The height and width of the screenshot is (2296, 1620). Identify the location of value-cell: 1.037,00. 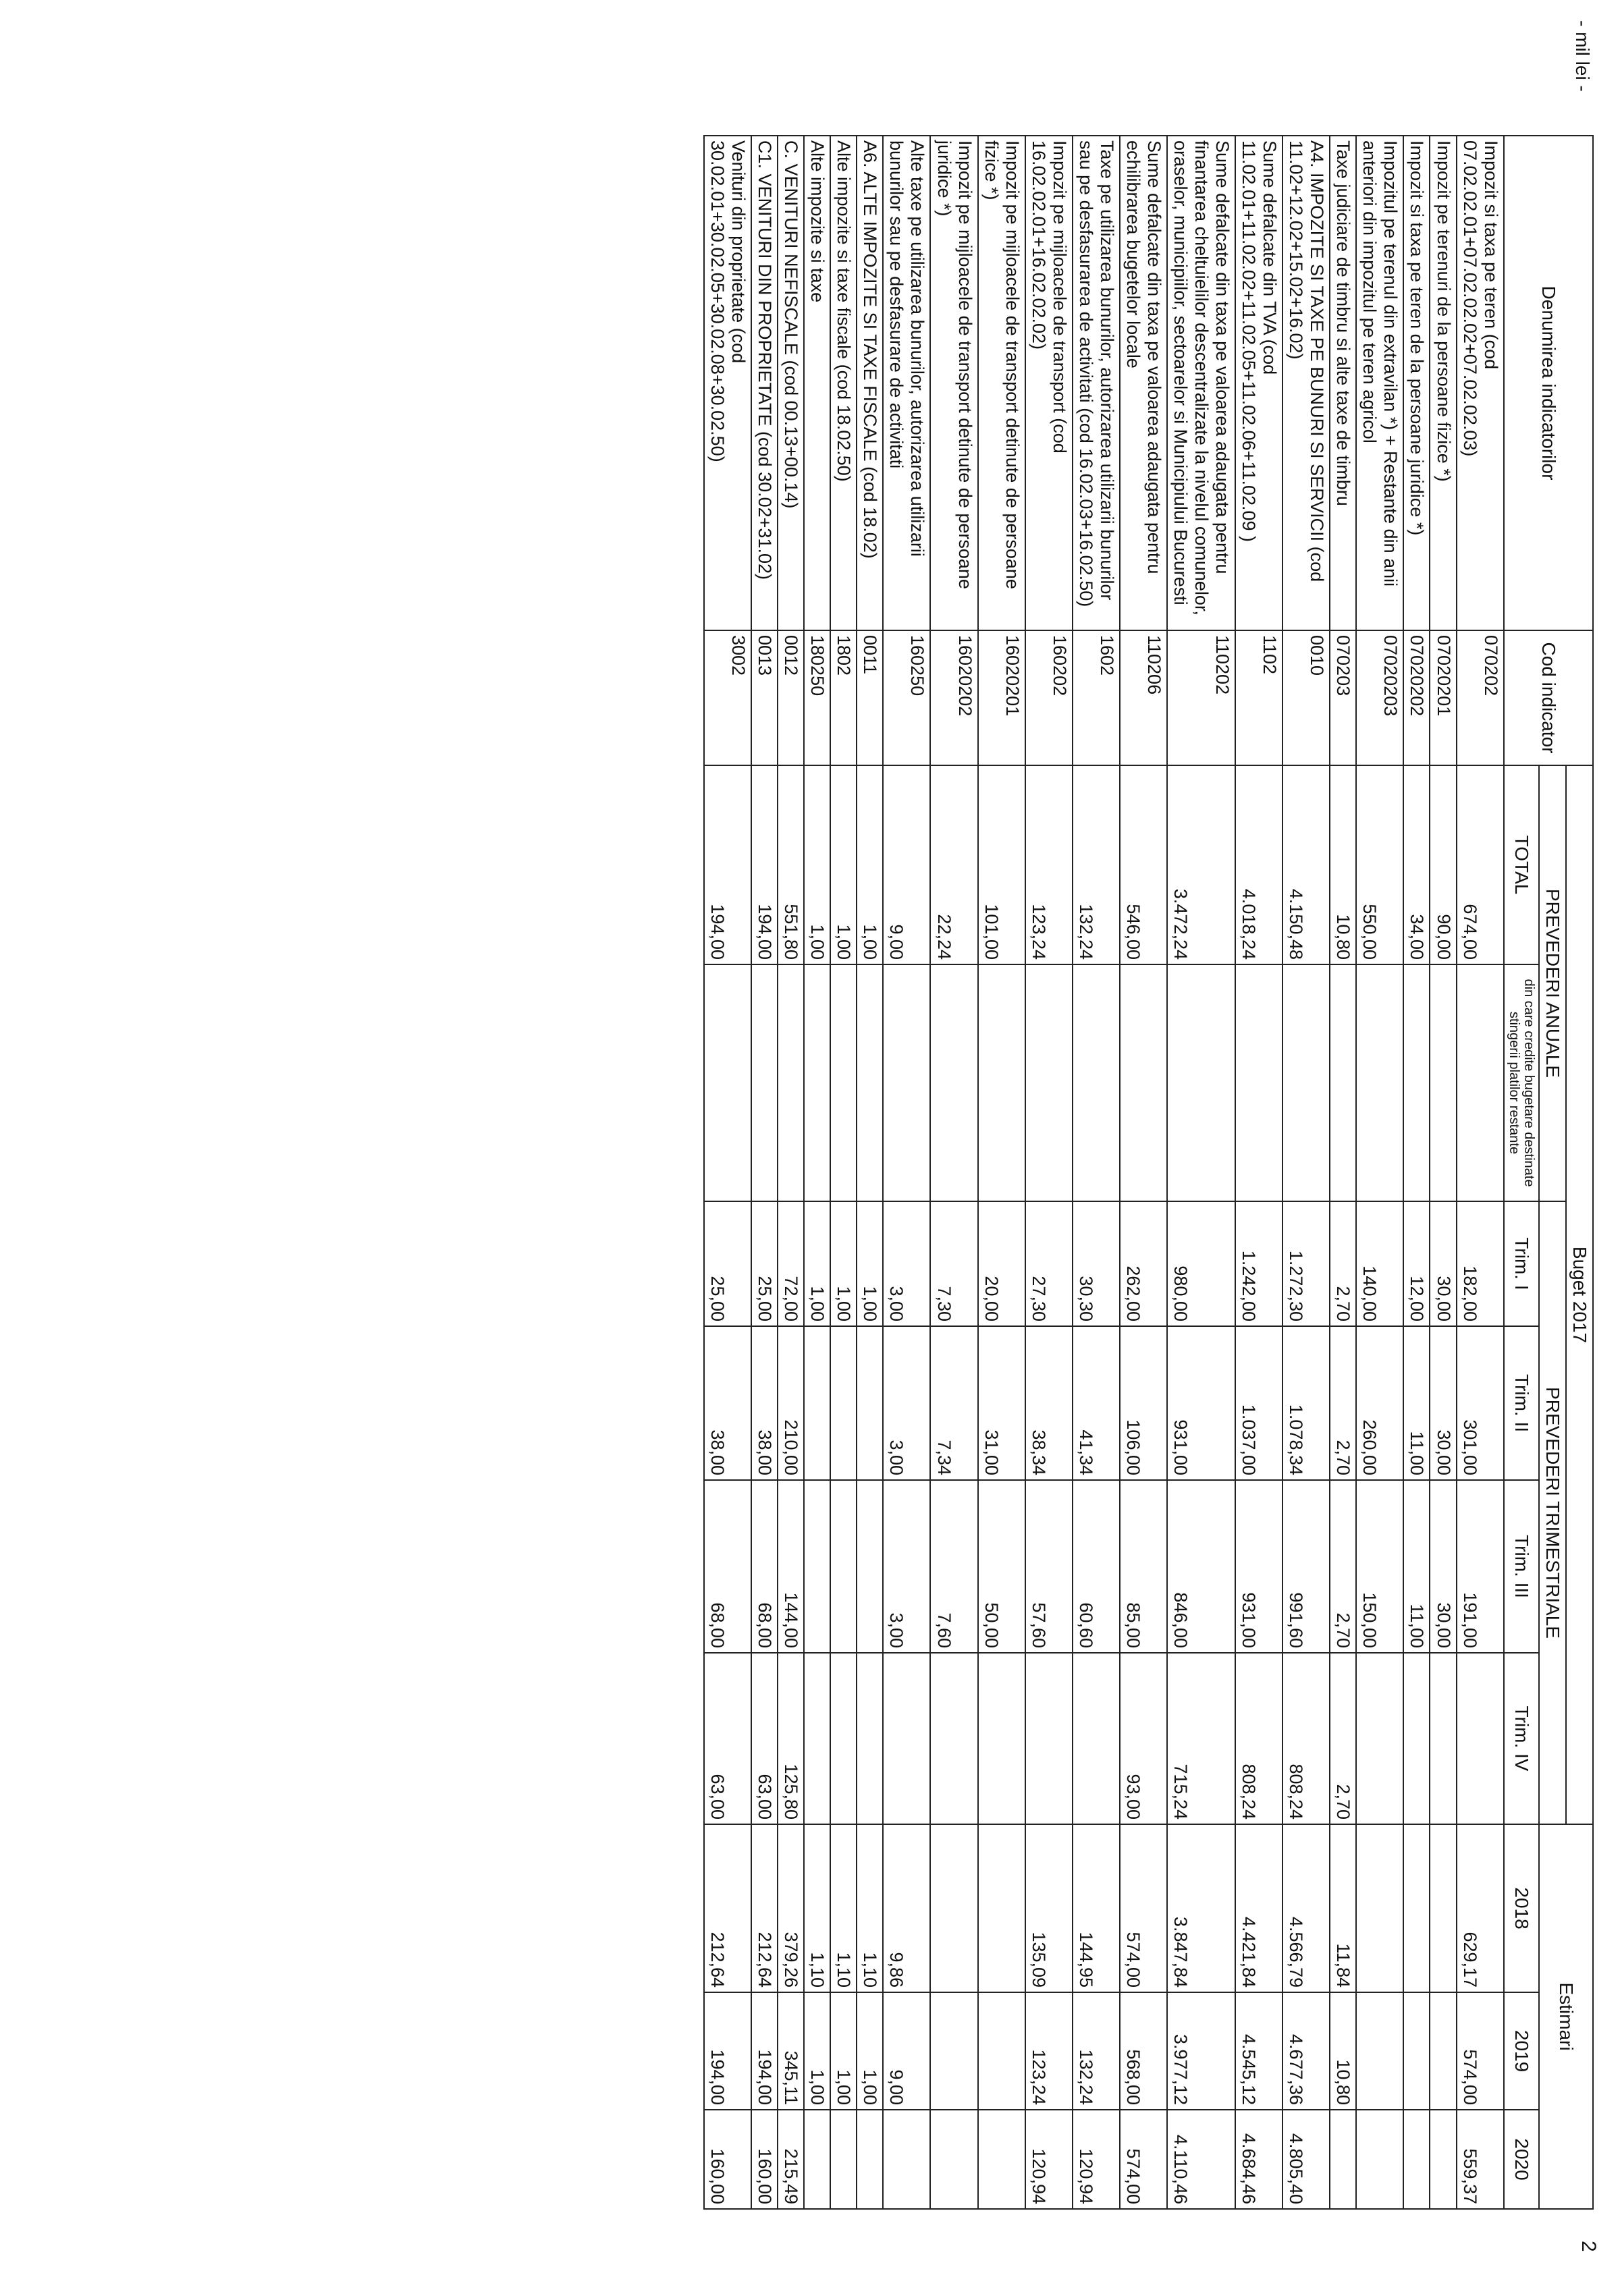
(1259, 1403).